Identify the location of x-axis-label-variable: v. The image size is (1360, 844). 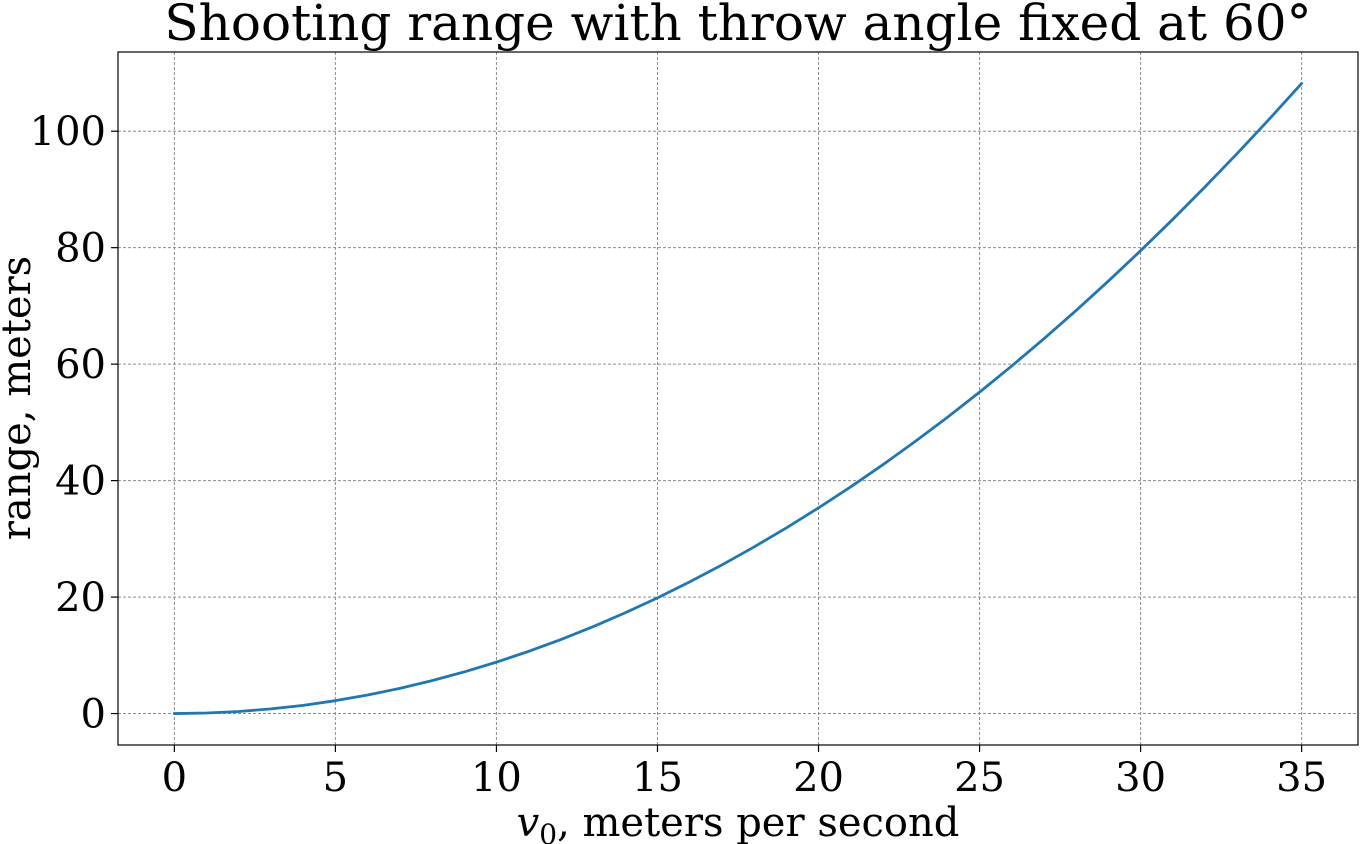
(528, 822).